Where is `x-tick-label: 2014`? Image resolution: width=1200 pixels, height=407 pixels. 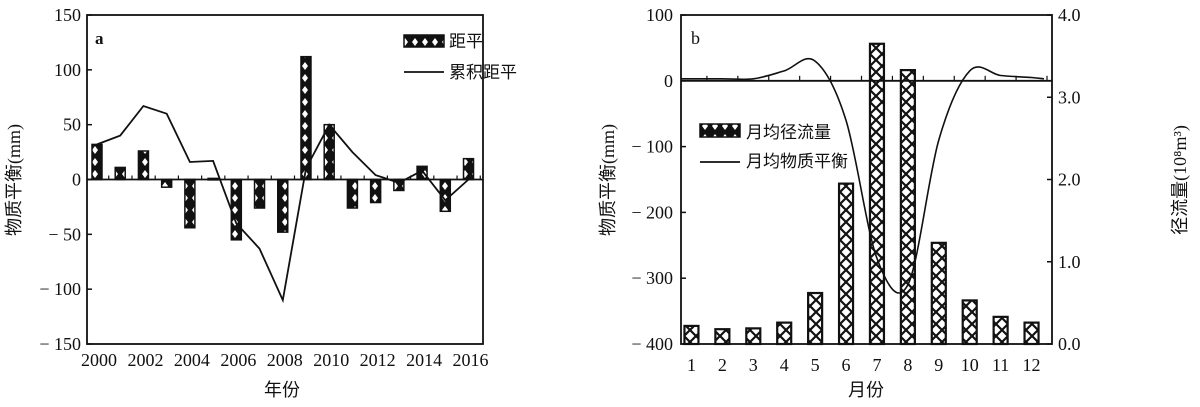
x-tick-label: 2014 is located at coordinates (424, 360).